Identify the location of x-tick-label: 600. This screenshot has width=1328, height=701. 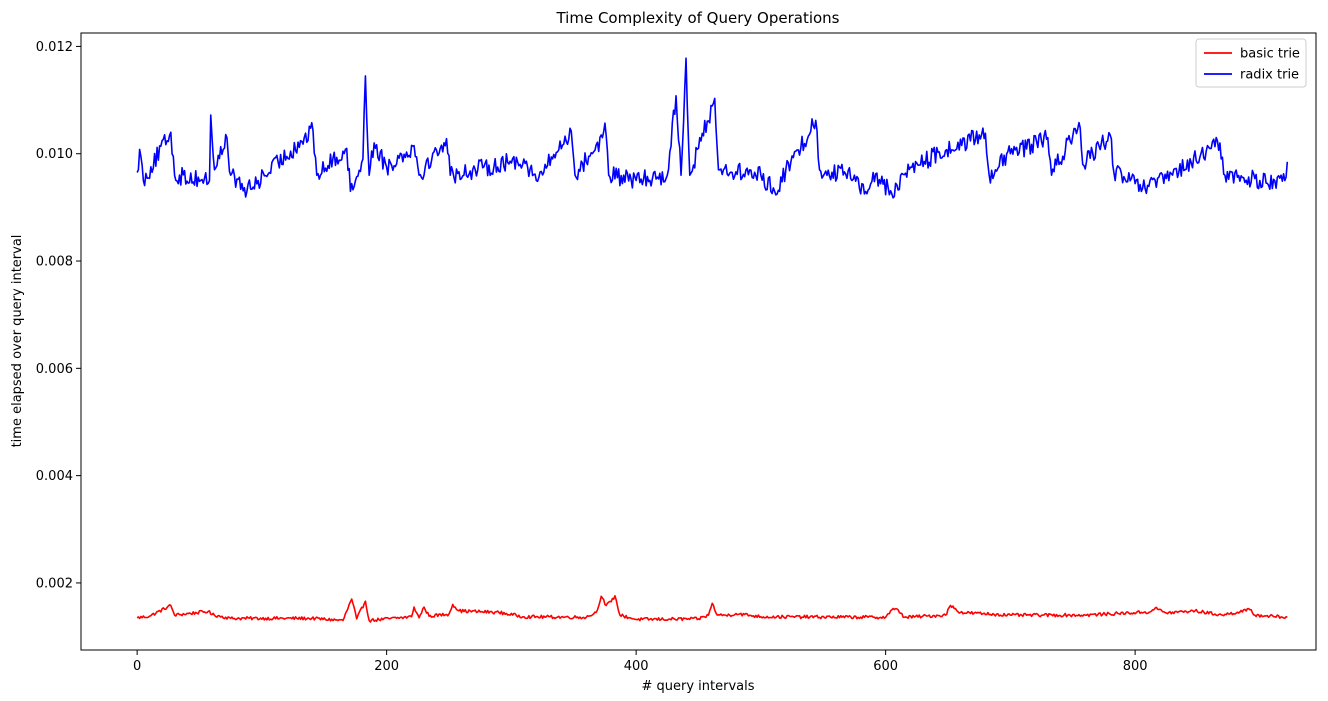
(885, 666).